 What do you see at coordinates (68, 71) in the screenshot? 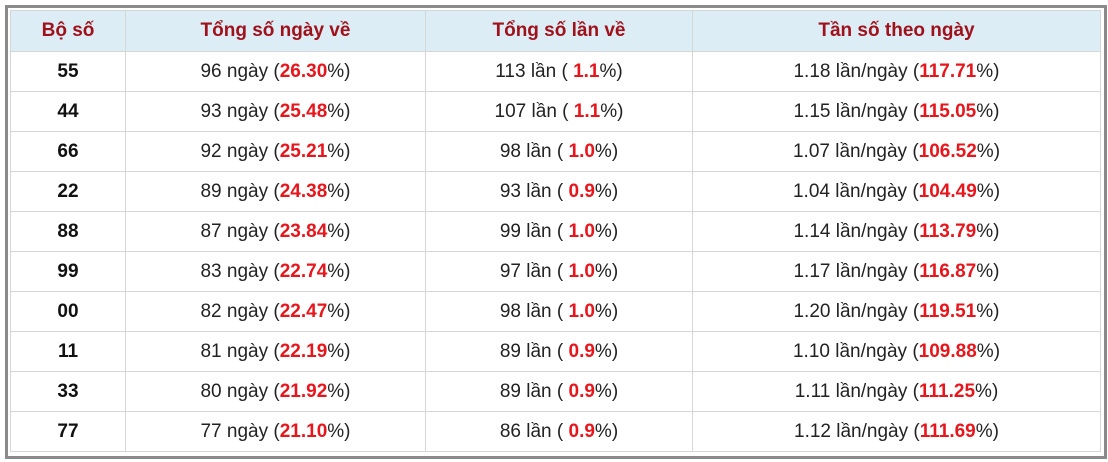
I see `number-cell: 55` at bounding box center [68, 71].